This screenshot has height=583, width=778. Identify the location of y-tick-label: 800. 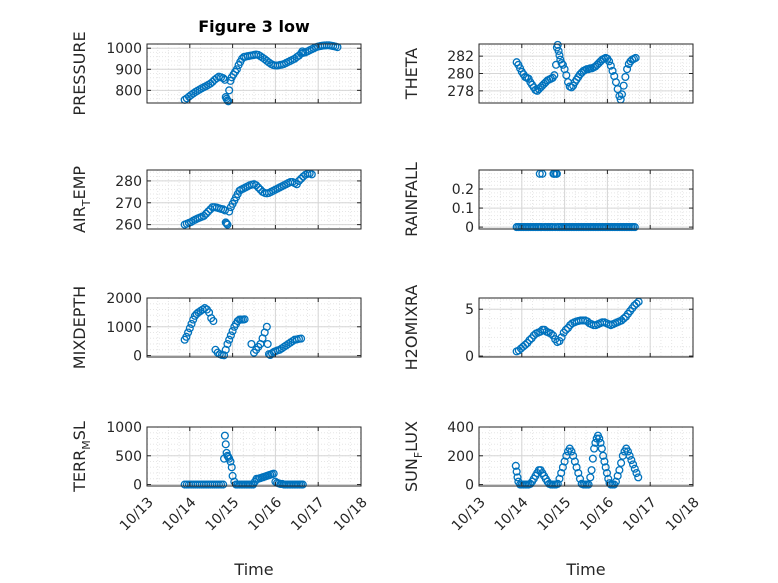
(128, 91).